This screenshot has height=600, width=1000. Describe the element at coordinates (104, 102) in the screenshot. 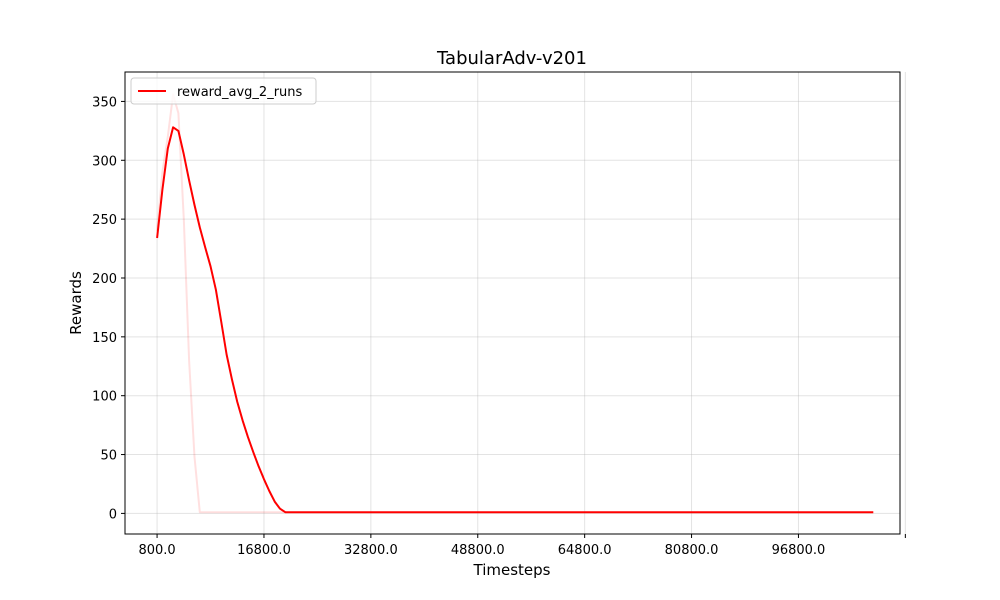

I see `y-tick-label: 350` at that location.